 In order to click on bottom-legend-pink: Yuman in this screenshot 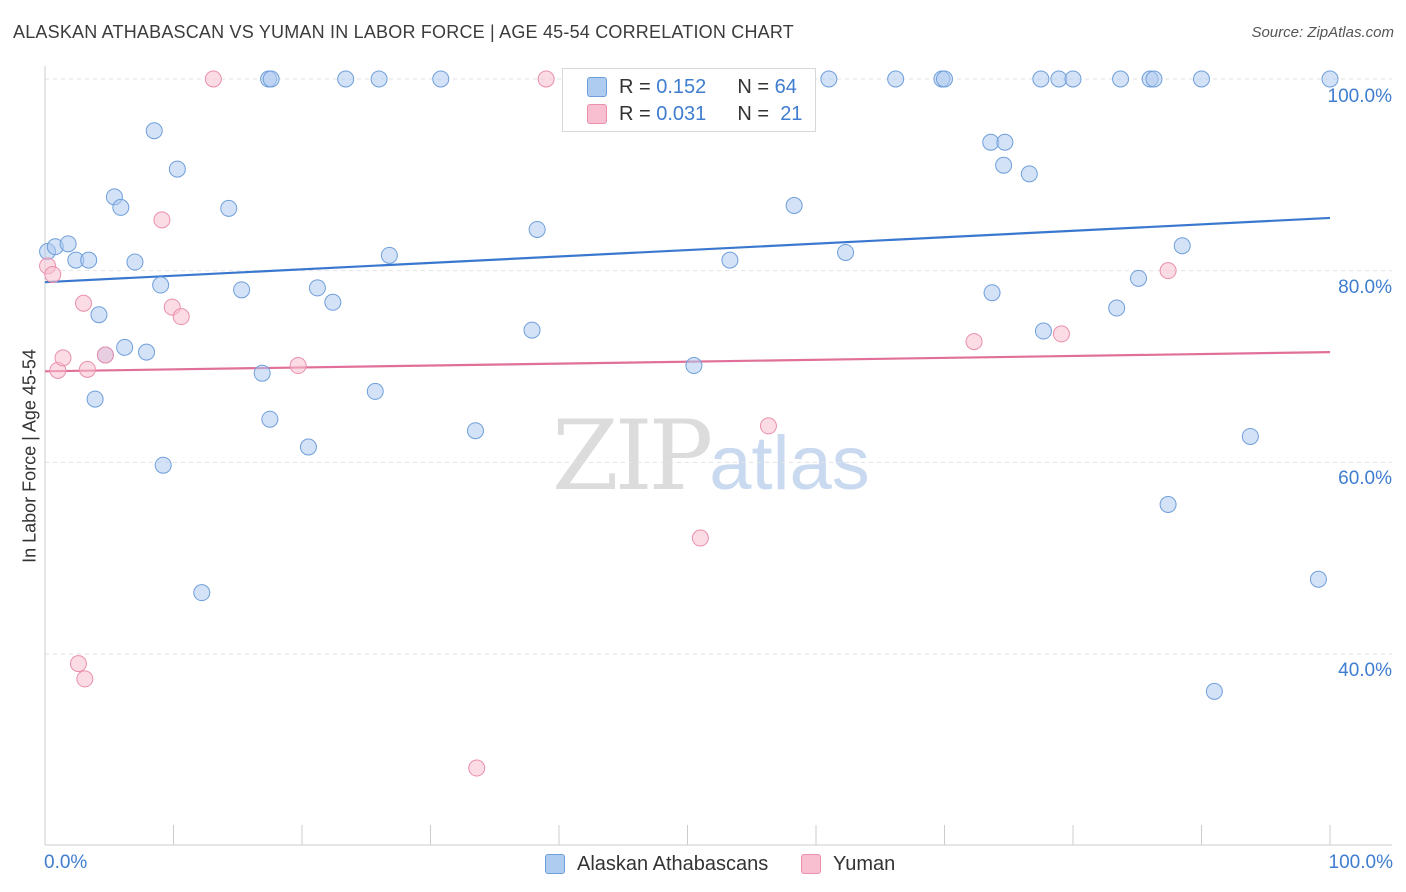, I will do `click(848, 864)`.